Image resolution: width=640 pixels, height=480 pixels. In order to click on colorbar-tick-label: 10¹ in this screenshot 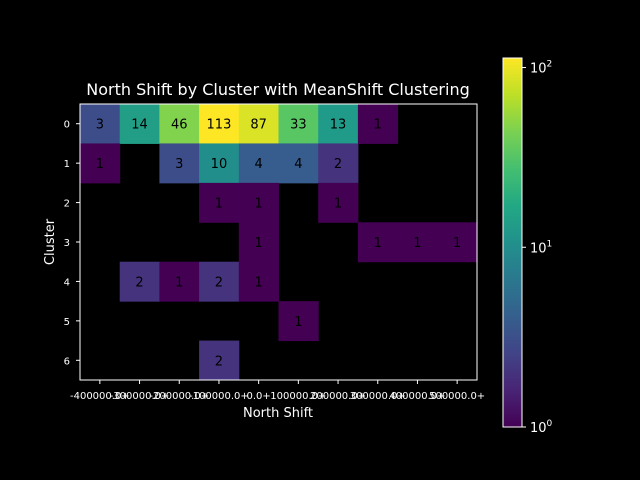, I will do `click(541, 247)`.